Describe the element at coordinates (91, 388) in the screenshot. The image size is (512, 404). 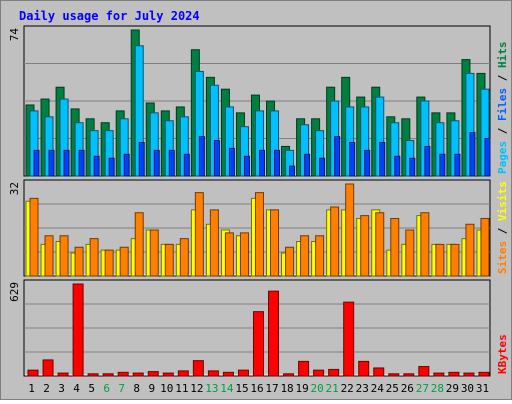
I see `x-tick-label: 5` at that location.